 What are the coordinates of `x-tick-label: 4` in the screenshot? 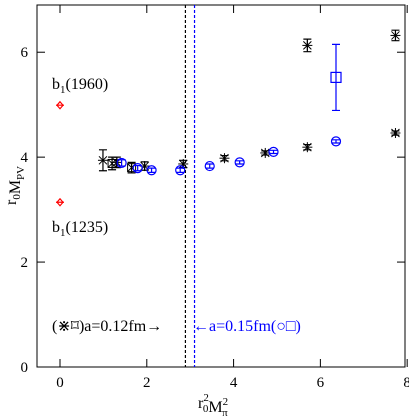 It's located at (234, 383).